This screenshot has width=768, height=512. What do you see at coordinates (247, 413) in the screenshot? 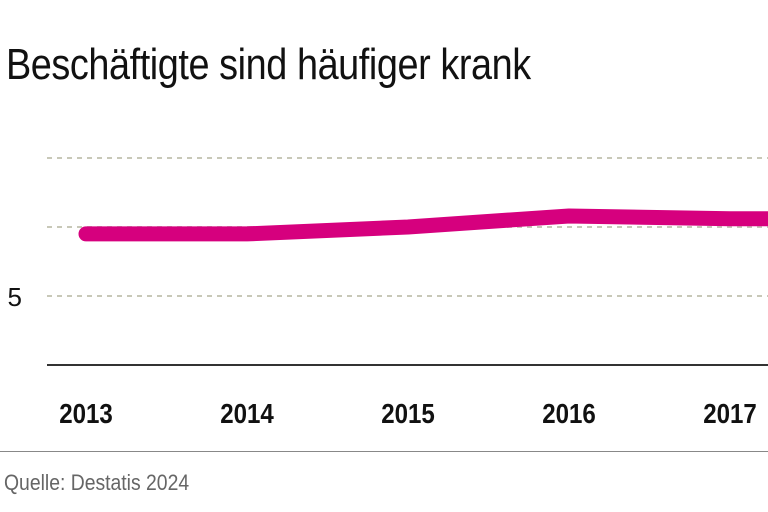
I see `x-tick-label: 2014` at bounding box center [247, 413].